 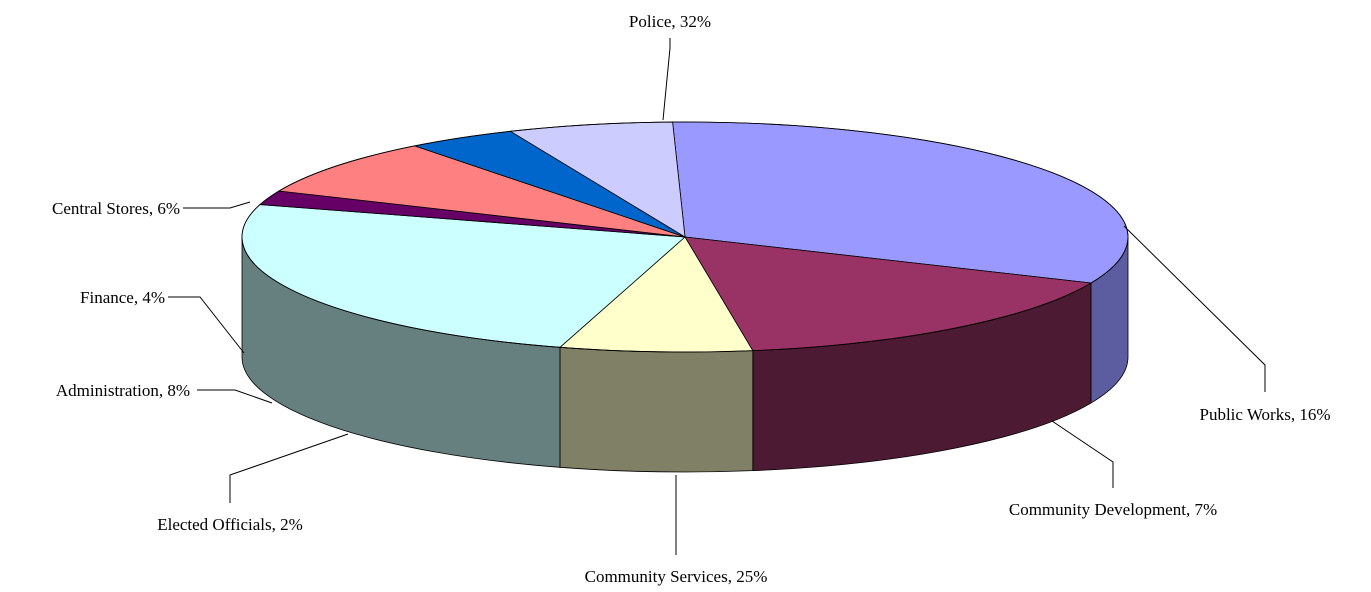 I want to click on data-label-finance: Finance, 4%, so click(x=122, y=297).